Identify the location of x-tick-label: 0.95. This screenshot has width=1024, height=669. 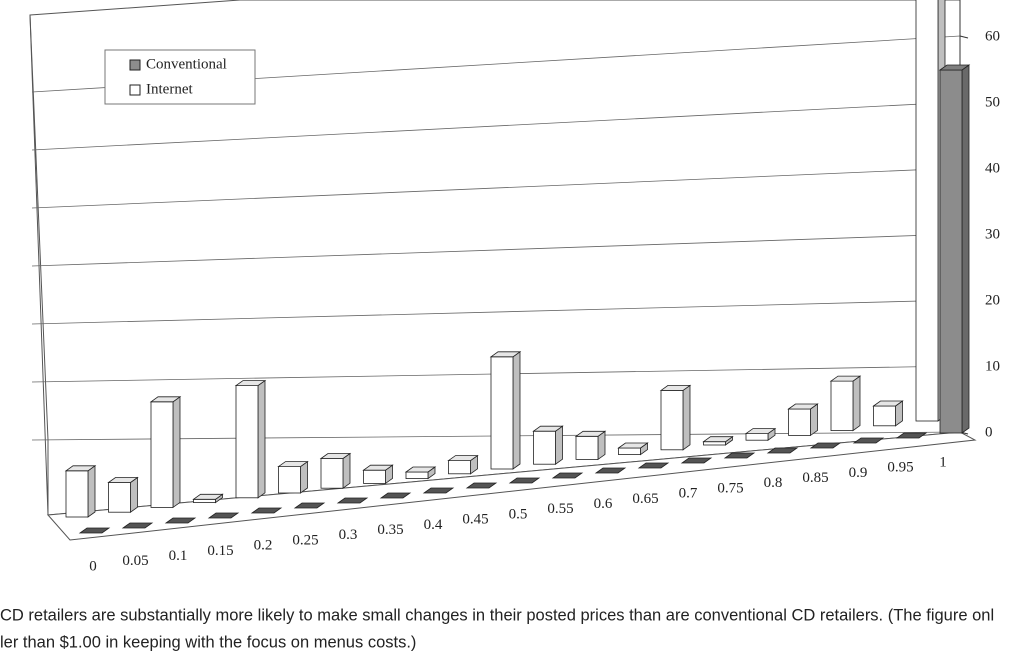
(900, 468).